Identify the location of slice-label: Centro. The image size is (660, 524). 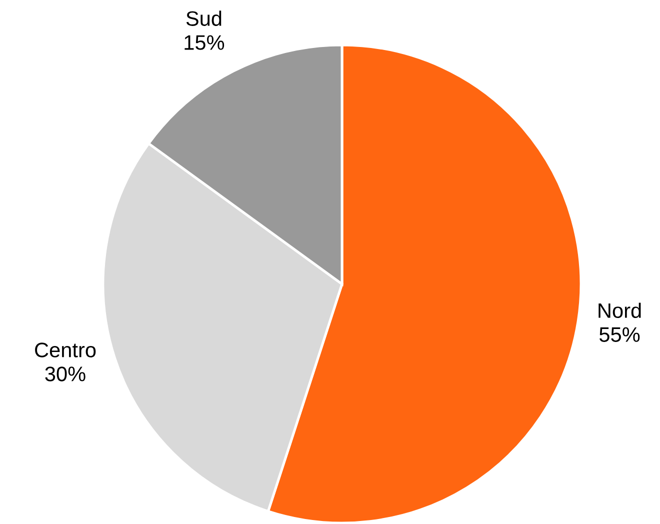
(65, 350).